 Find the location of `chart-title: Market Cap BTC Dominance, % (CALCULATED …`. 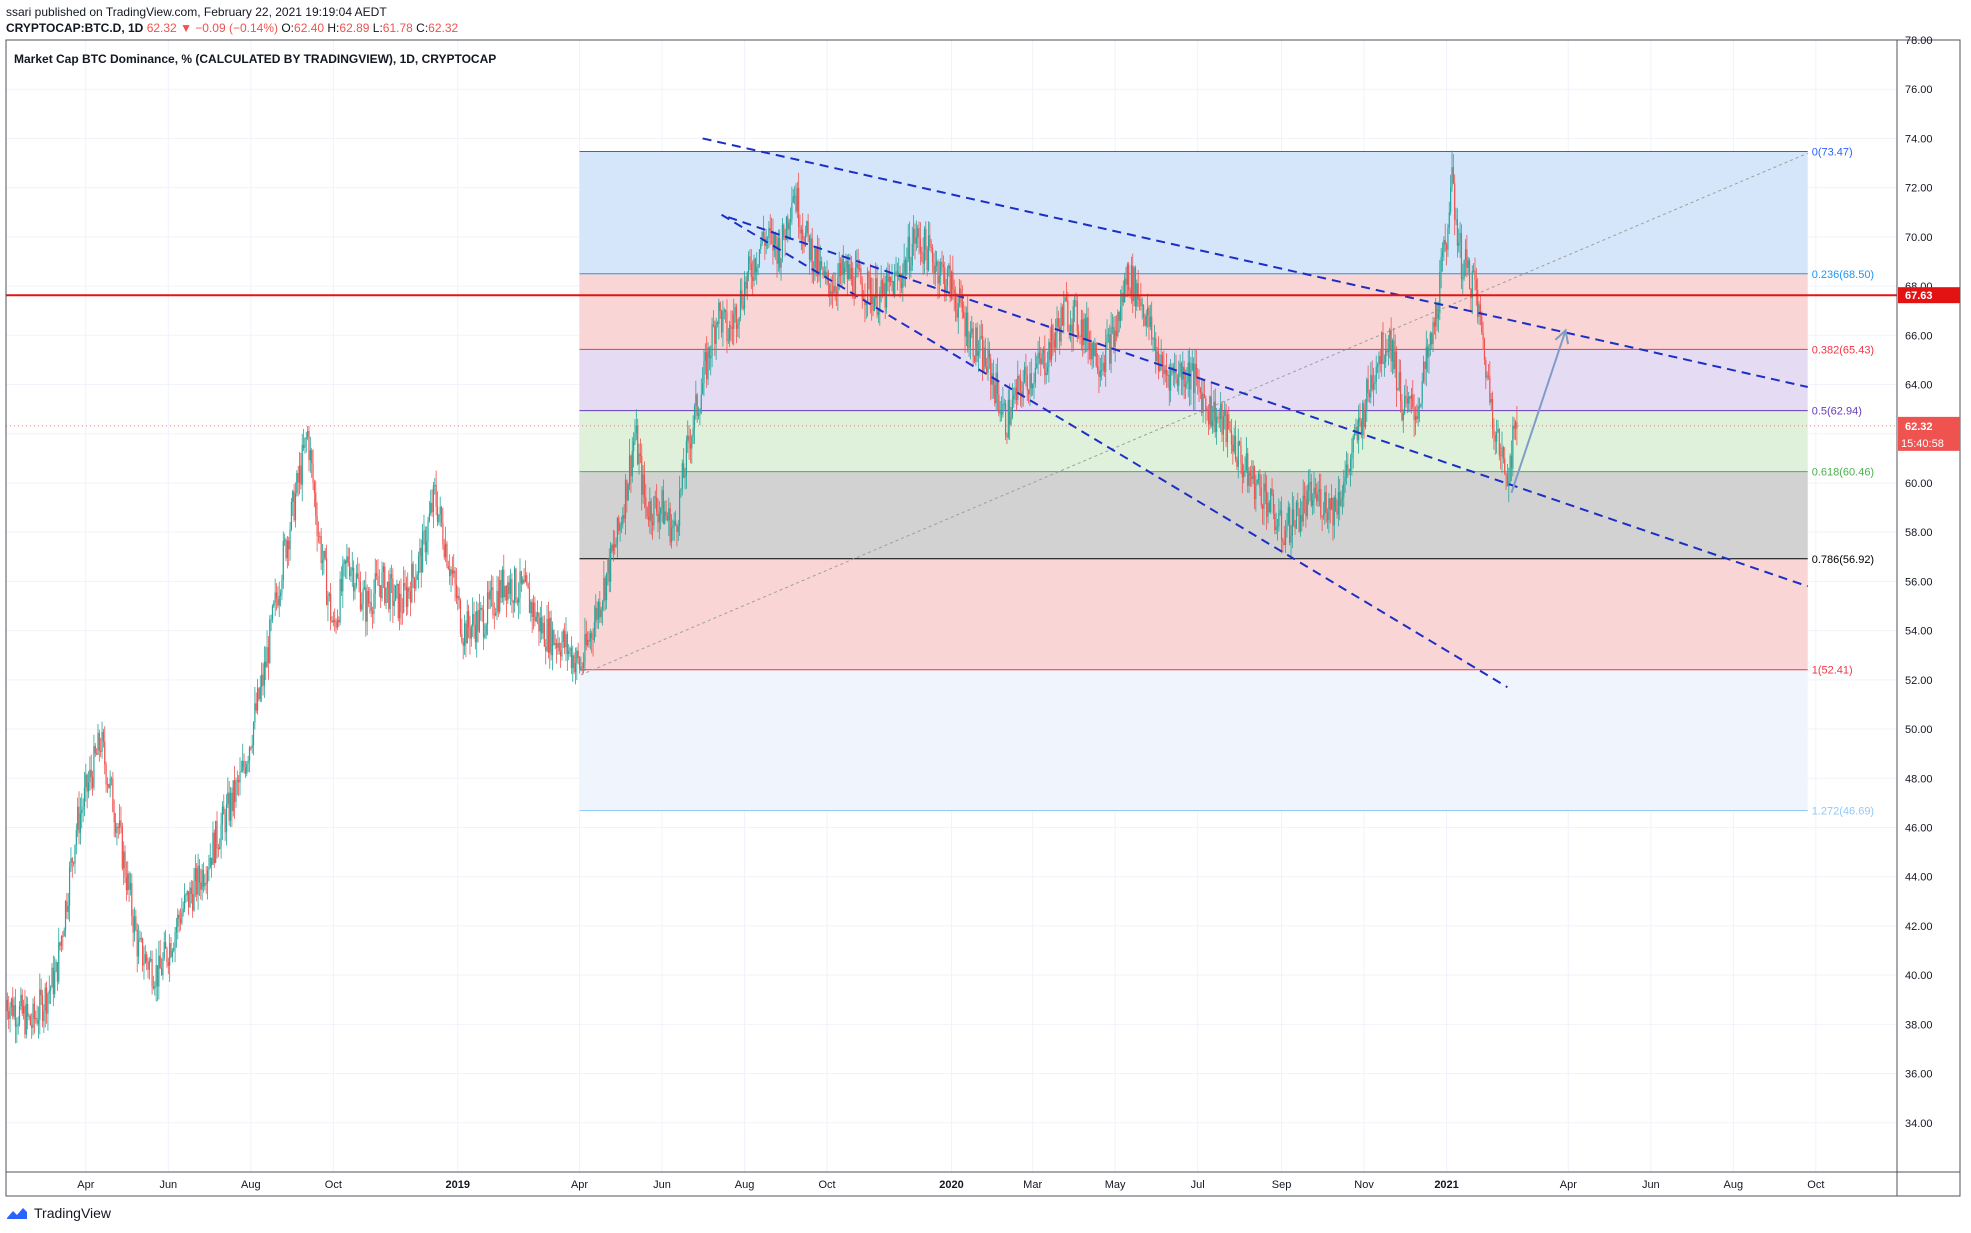

chart-title: Market Cap BTC Dominance, % (CALCULATED … is located at coordinates (255, 59).